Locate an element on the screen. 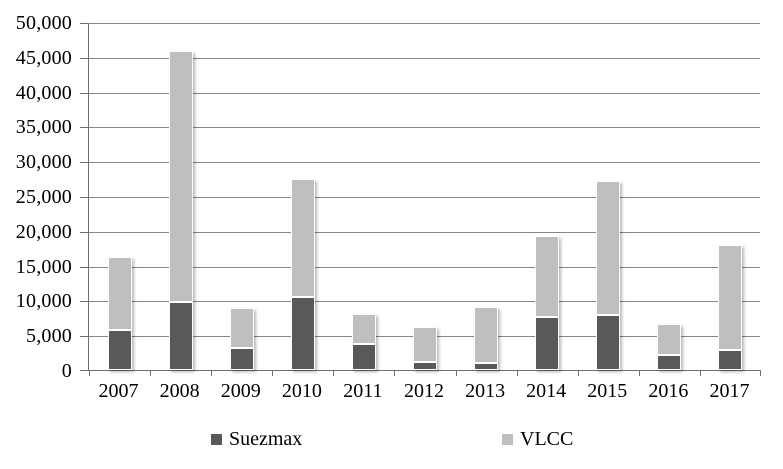  bar-2015 is located at coordinates (608, 275).